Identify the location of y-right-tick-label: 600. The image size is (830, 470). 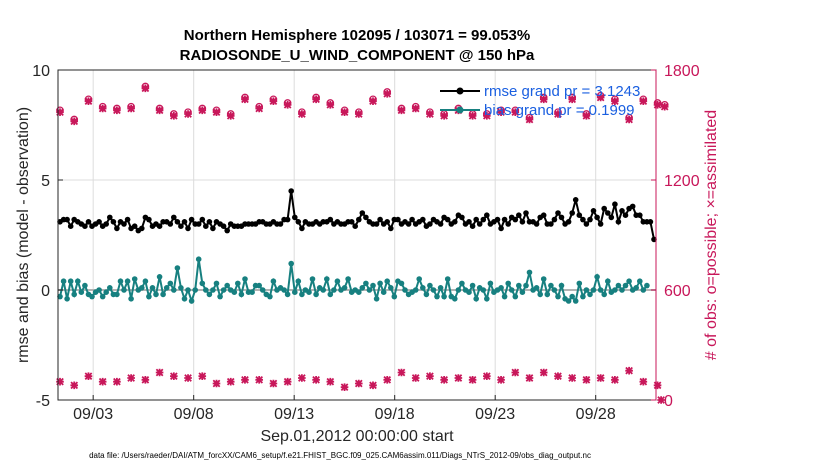
(677, 291).